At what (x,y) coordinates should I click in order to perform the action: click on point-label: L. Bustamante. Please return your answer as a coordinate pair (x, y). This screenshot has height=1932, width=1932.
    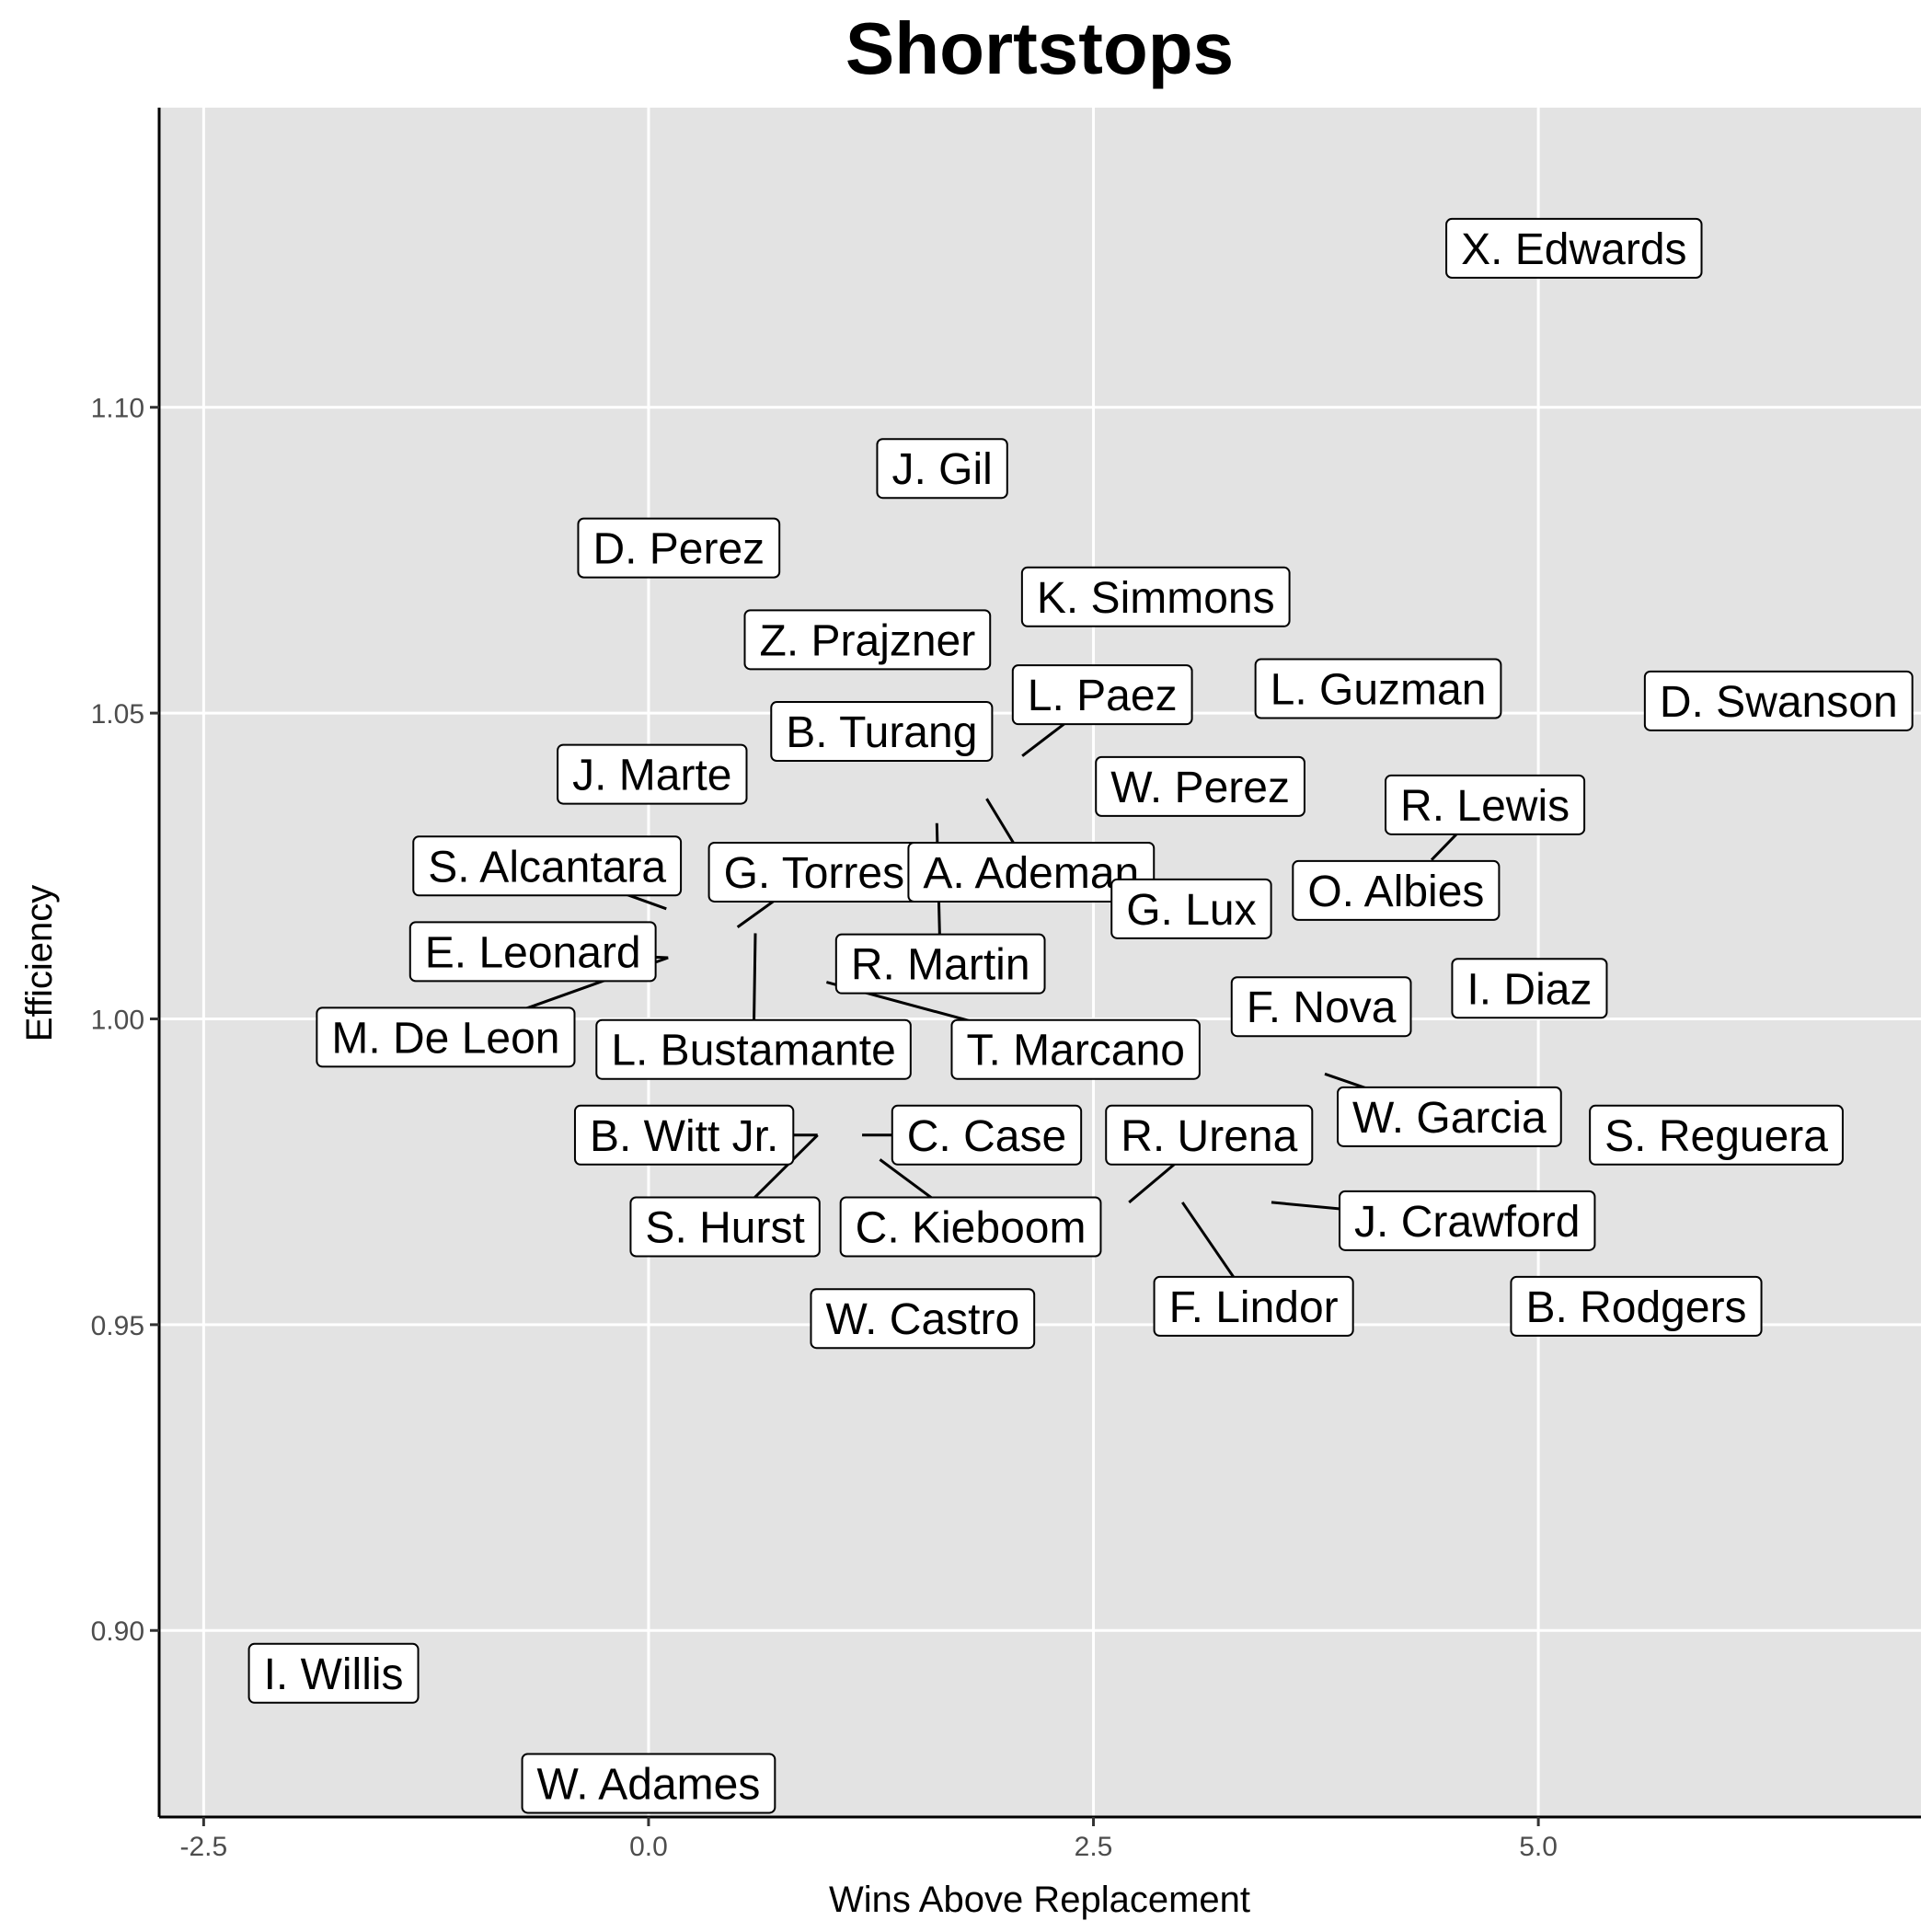
    Looking at the image, I should click on (753, 1049).